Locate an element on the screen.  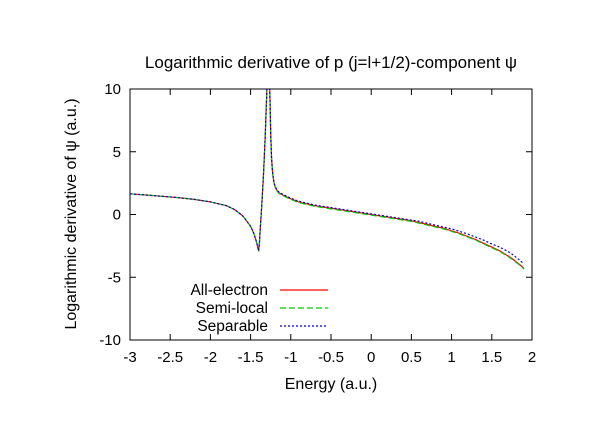
x-tick-label: 2 is located at coordinates (532, 357).